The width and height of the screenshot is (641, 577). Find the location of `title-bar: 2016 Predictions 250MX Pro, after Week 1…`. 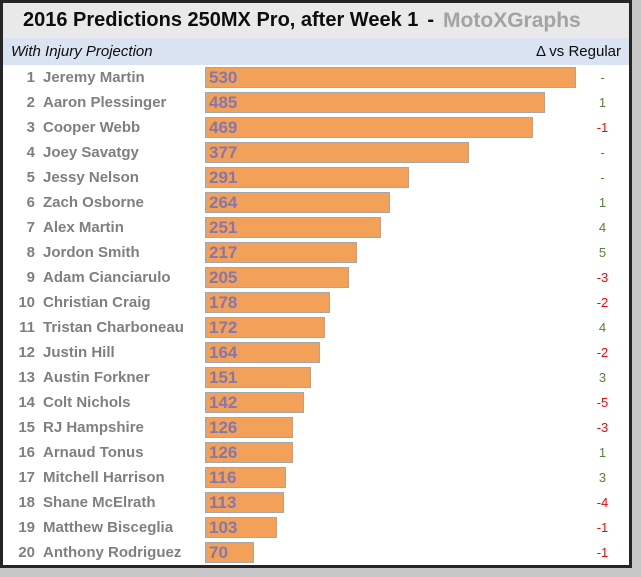

title-bar: 2016 Predictions 250MX Pro, after Week 1… is located at coordinates (316, 20).